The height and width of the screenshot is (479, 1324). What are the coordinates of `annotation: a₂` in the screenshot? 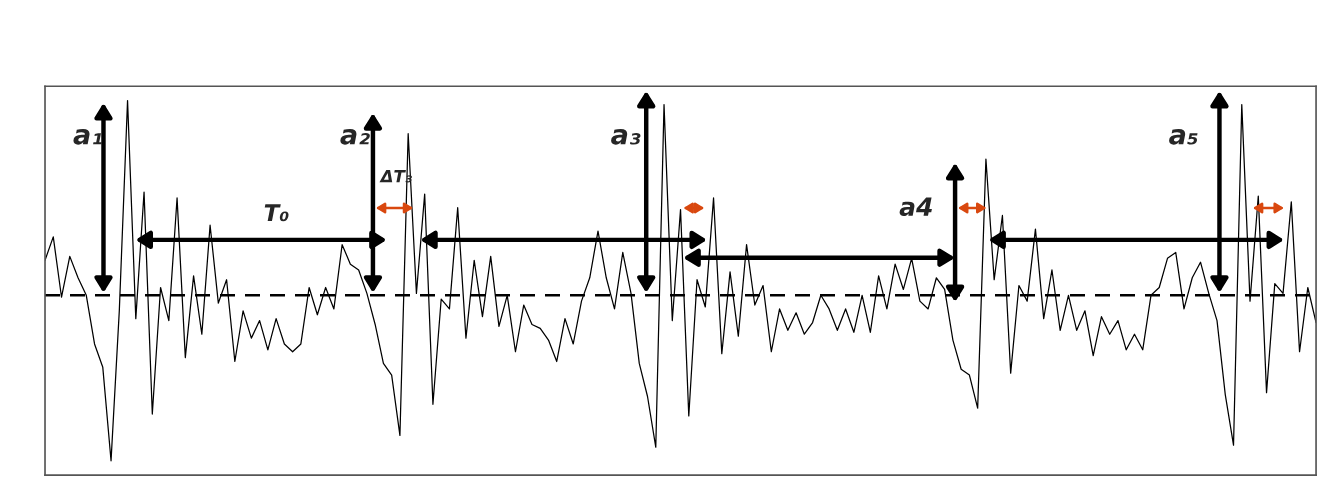 It's located at (355, 137).